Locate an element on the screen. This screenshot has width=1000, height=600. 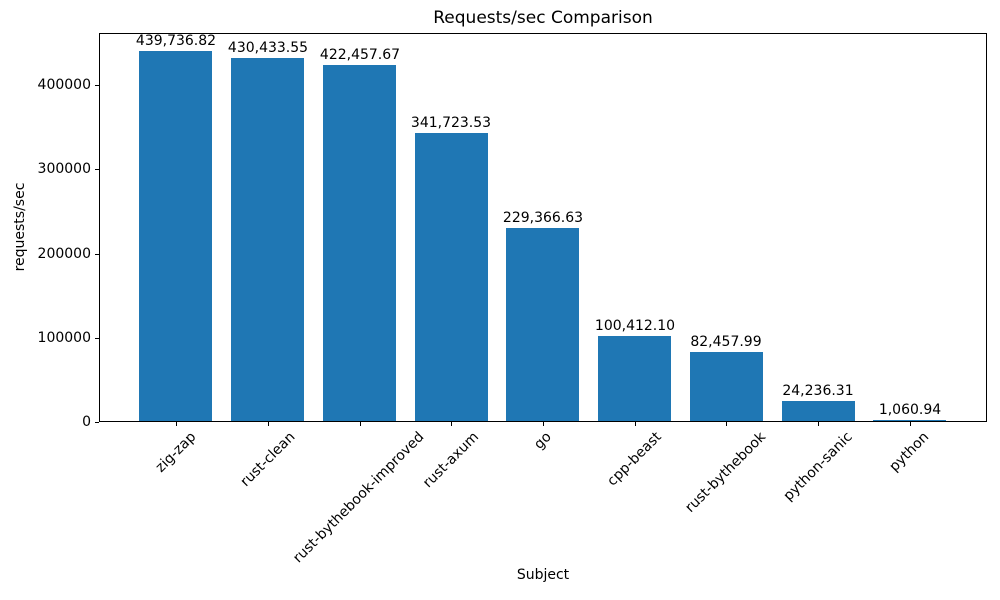
bar-value-label: 430,433.55 is located at coordinates (268, 48).